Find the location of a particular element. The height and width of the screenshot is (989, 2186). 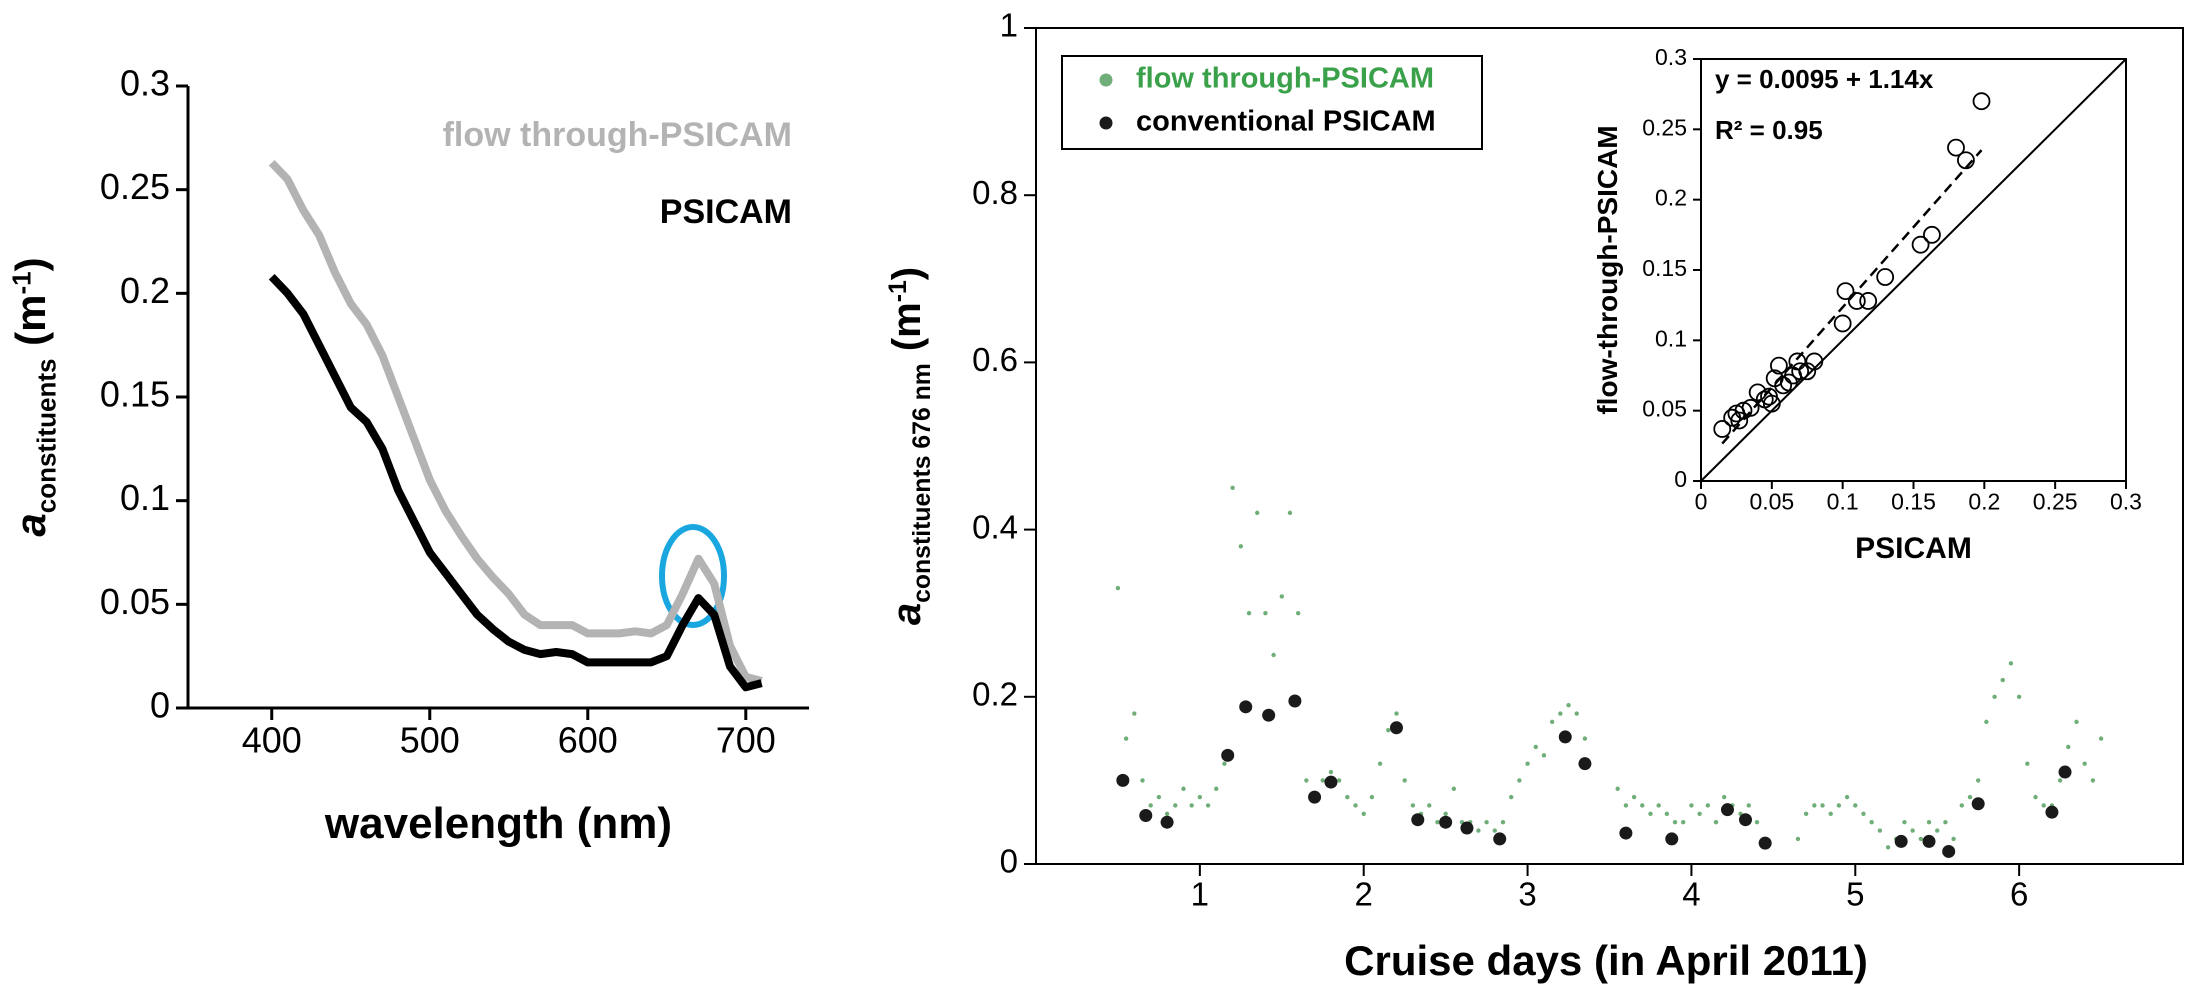

x-tick-label: 4 is located at coordinates (1691, 894).